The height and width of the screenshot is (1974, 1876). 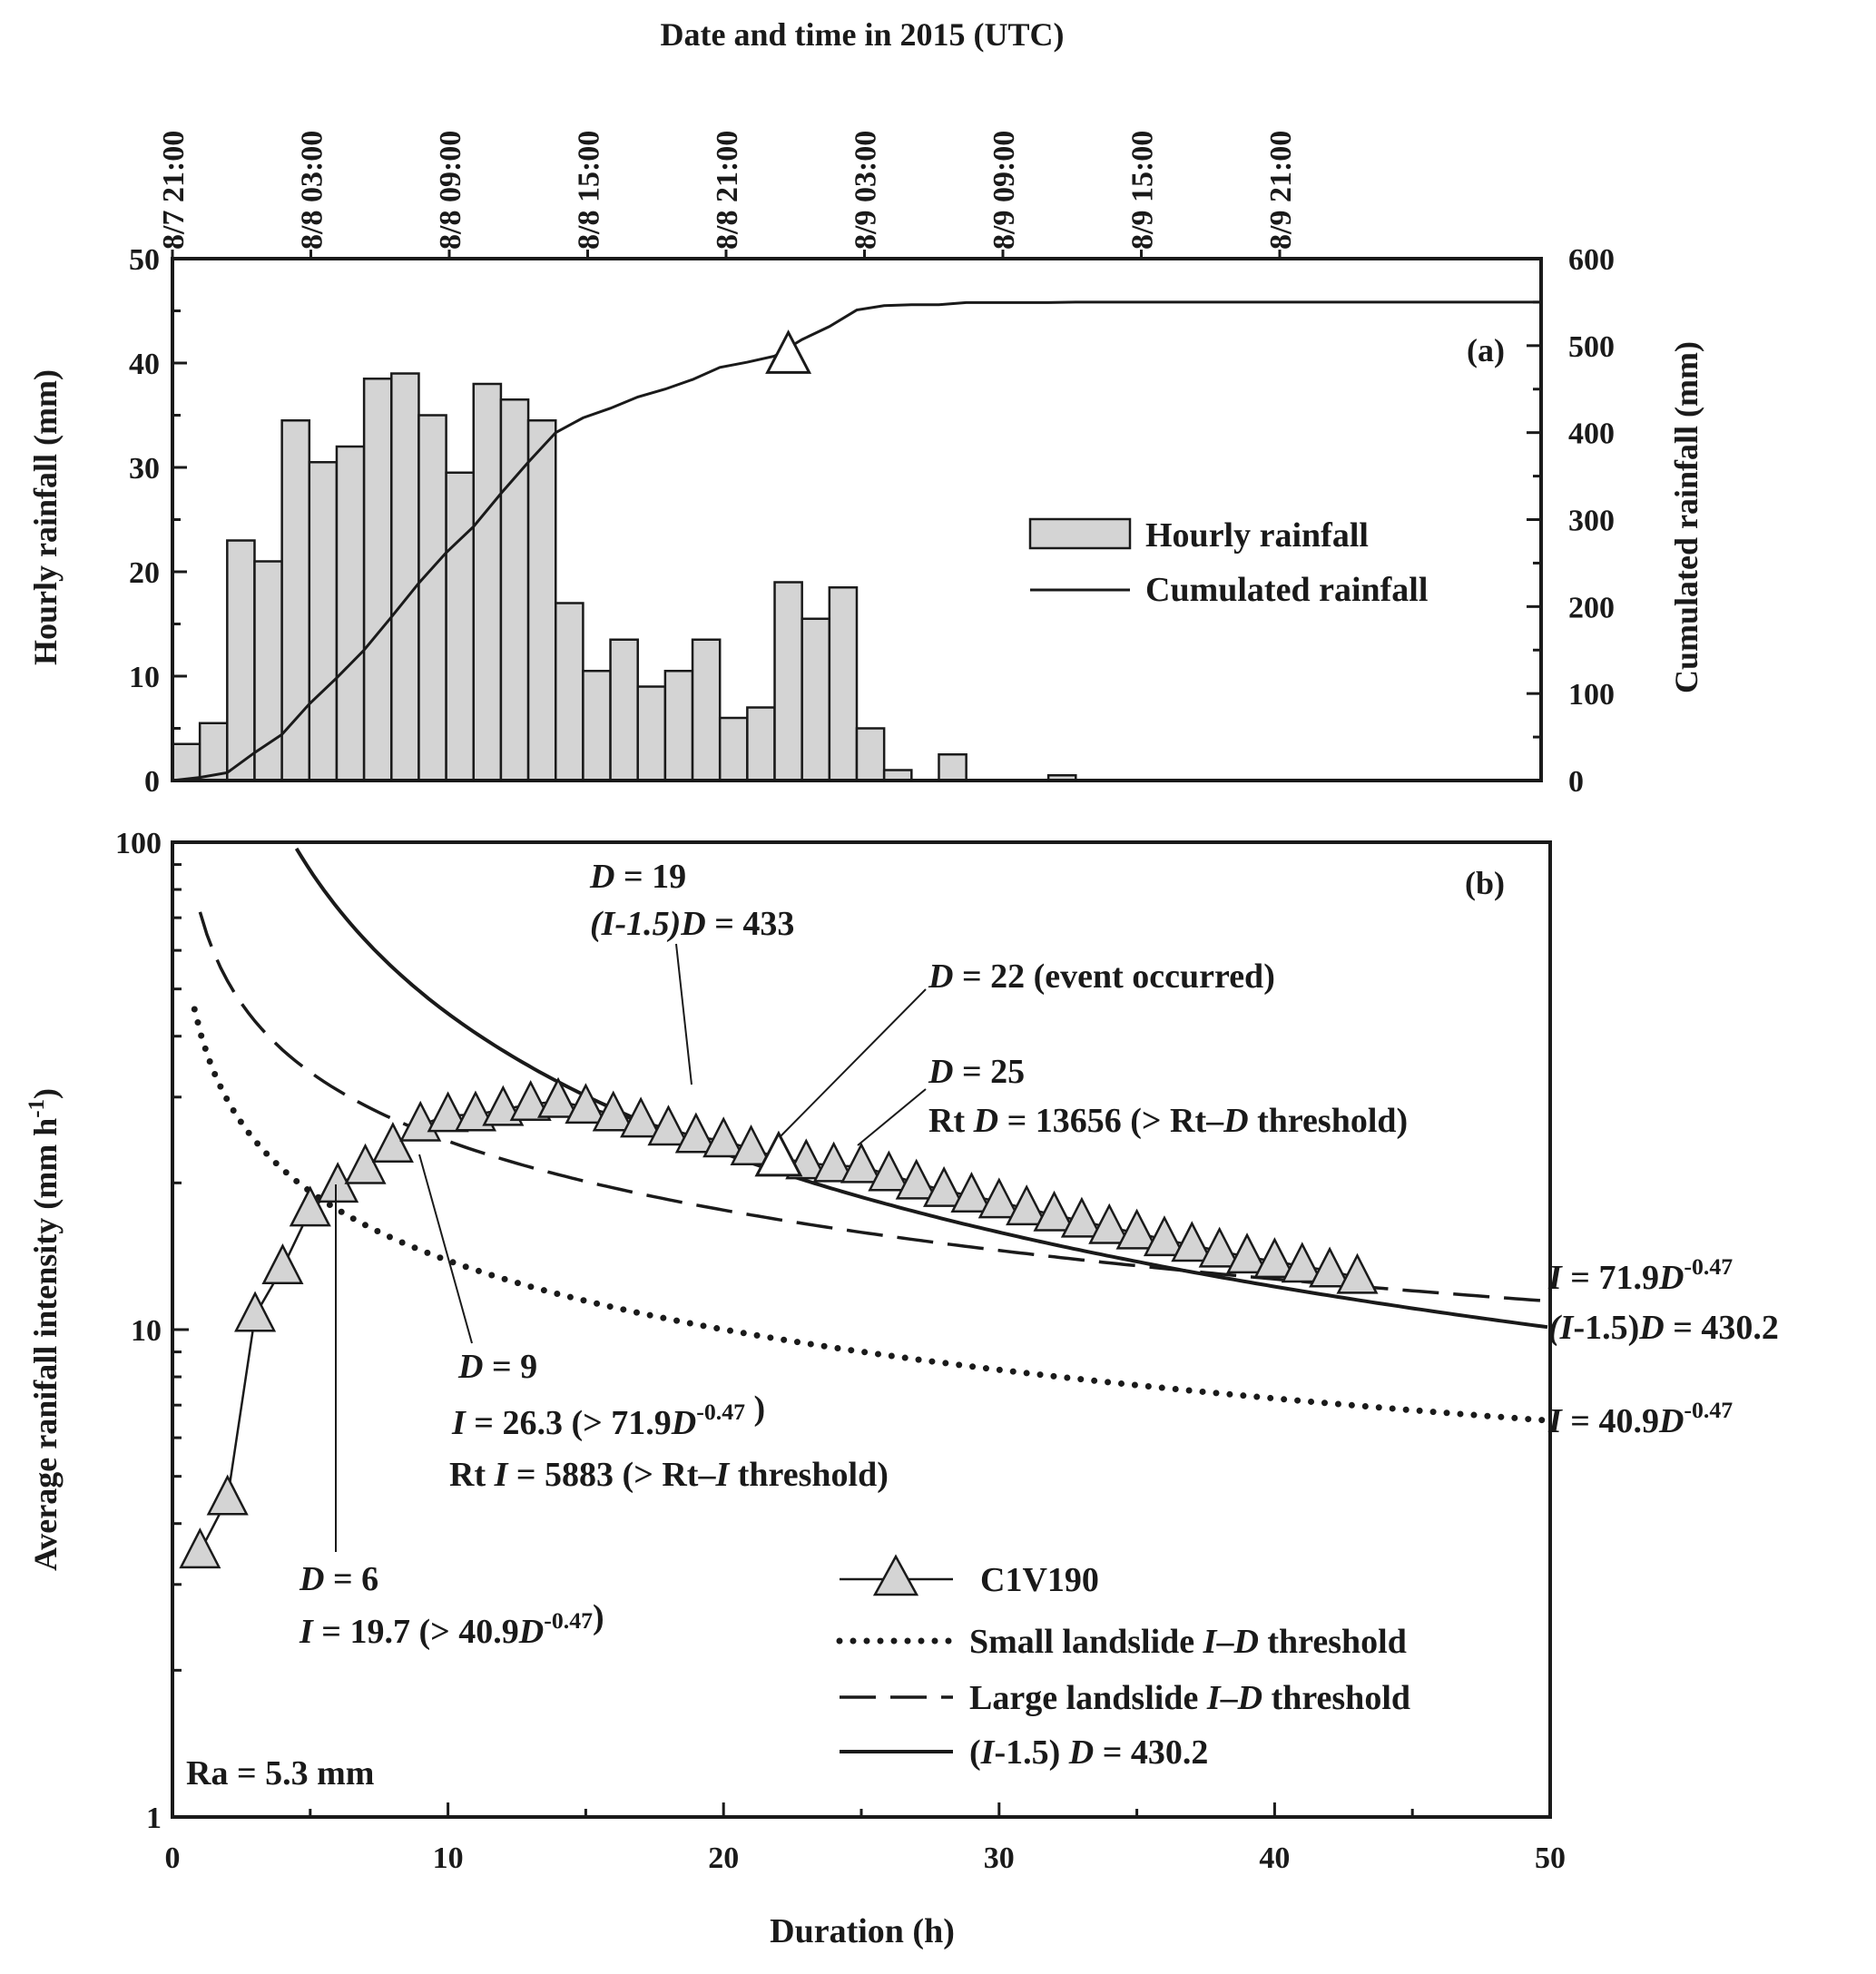 I want to click on left-tick-label: 30, so click(x=145, y=469).